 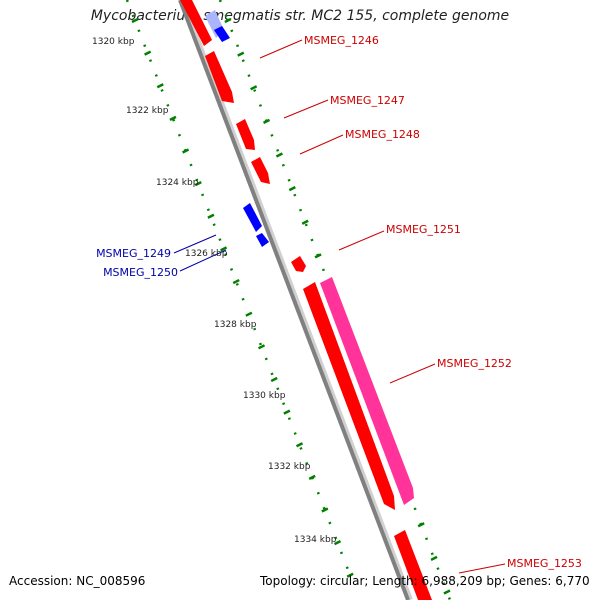 I want to click on gene-label: MSMEG_1250, so click(x=140, y=272).